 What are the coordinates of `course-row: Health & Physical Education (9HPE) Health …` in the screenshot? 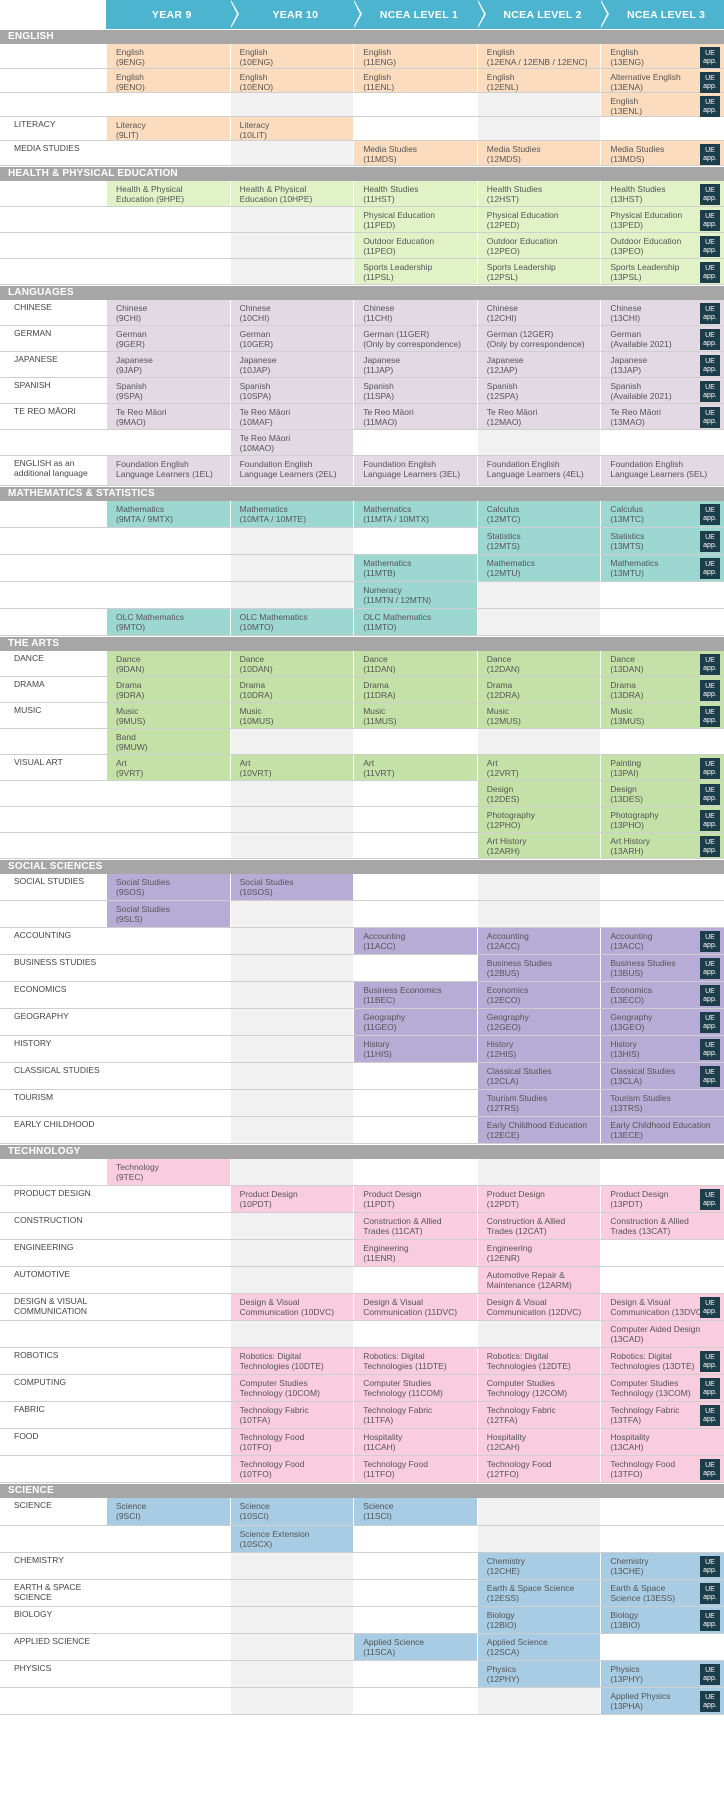 It's located at (362, 194).